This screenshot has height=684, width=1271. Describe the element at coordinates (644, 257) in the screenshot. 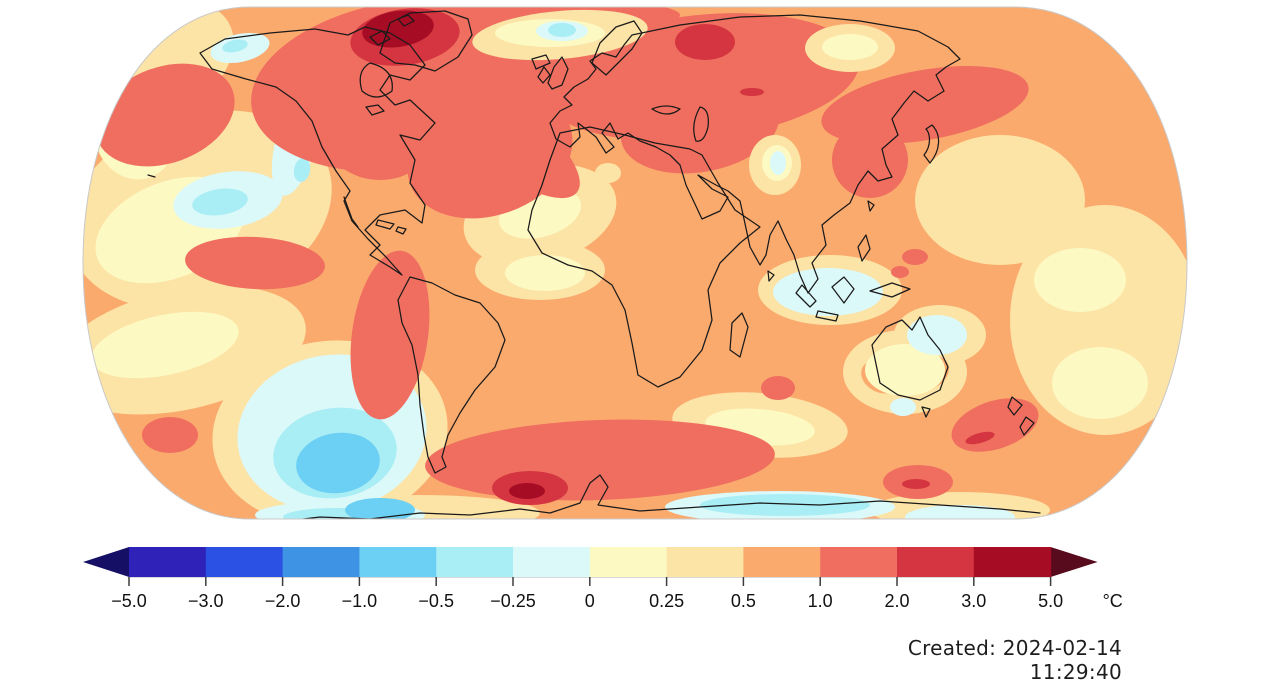

I see `coastline-africa` at that location.